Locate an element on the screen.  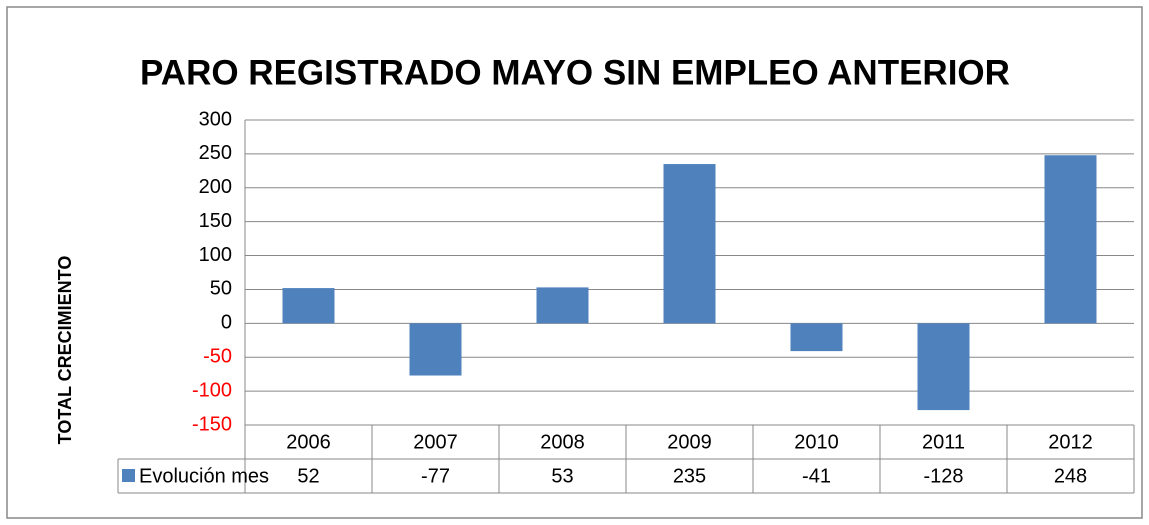
y-tick-label: 100 is located at coordinates (215, 255).